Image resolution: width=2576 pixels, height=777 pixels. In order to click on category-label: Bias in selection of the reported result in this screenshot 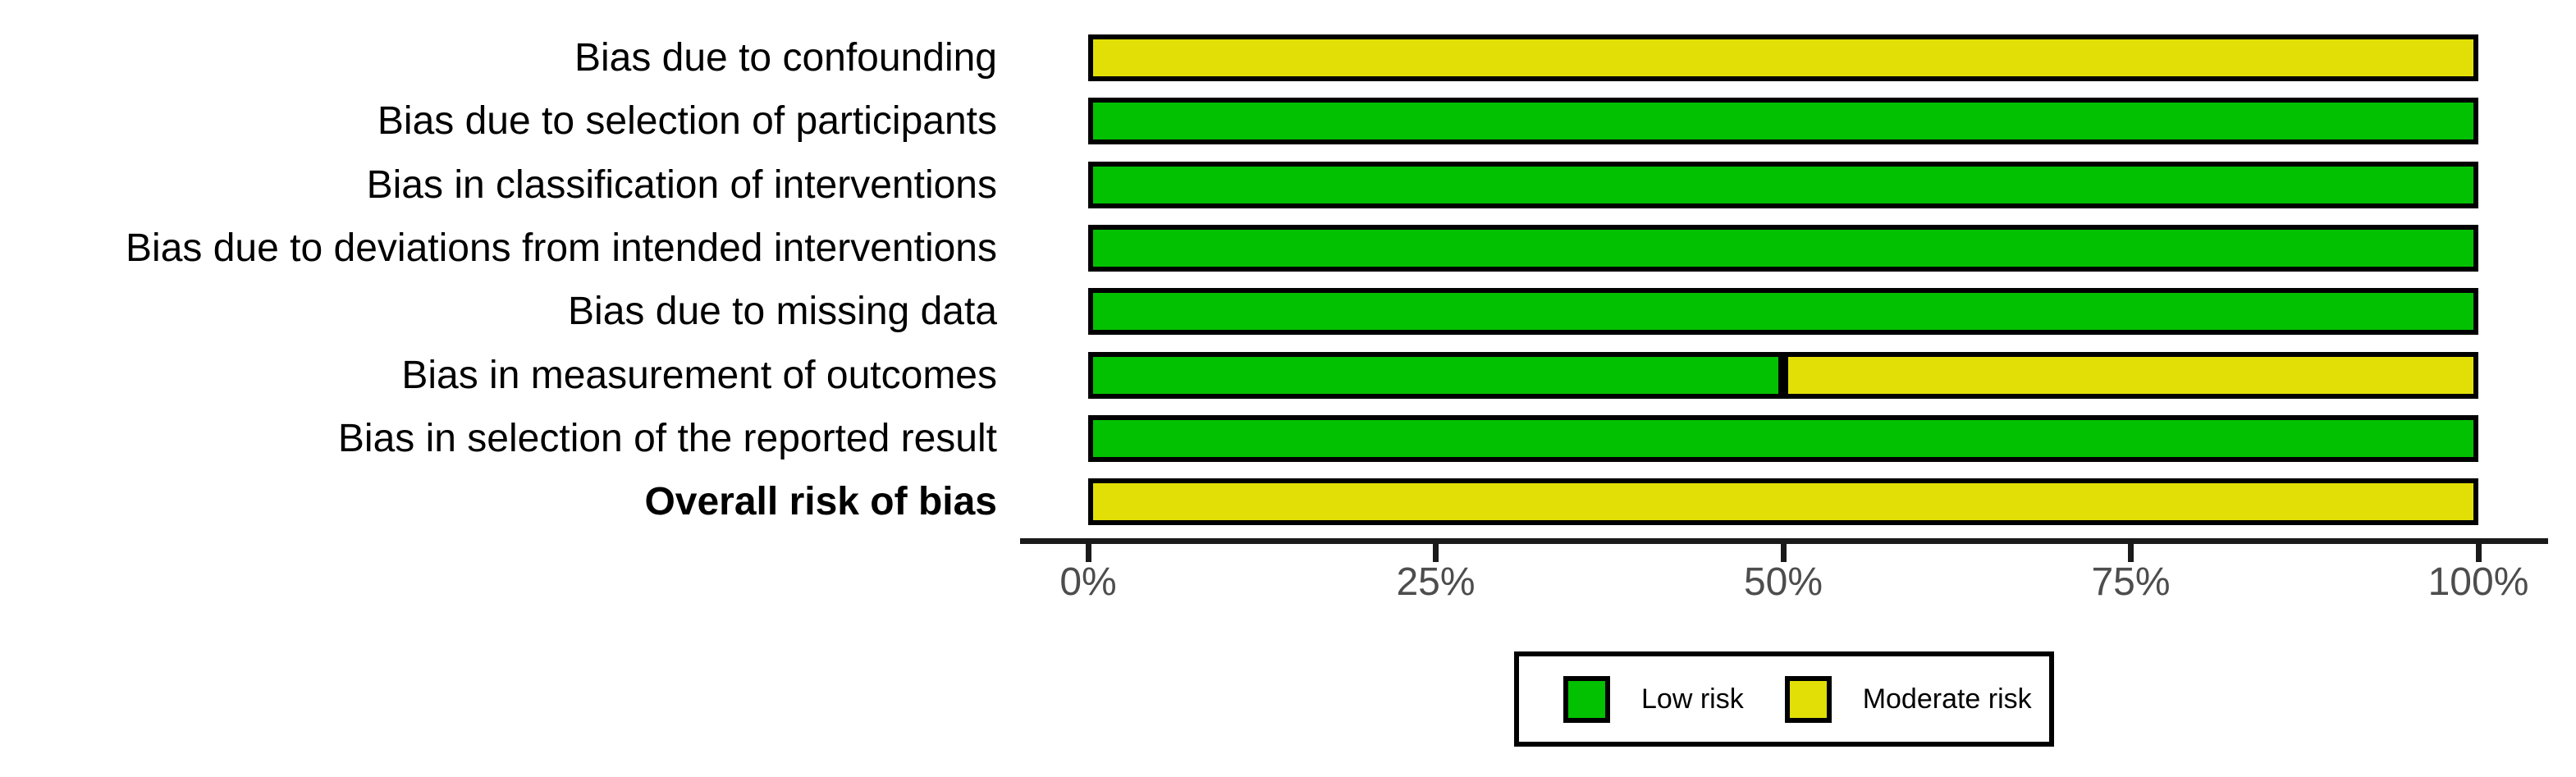, I will do `click(667, 438)`.